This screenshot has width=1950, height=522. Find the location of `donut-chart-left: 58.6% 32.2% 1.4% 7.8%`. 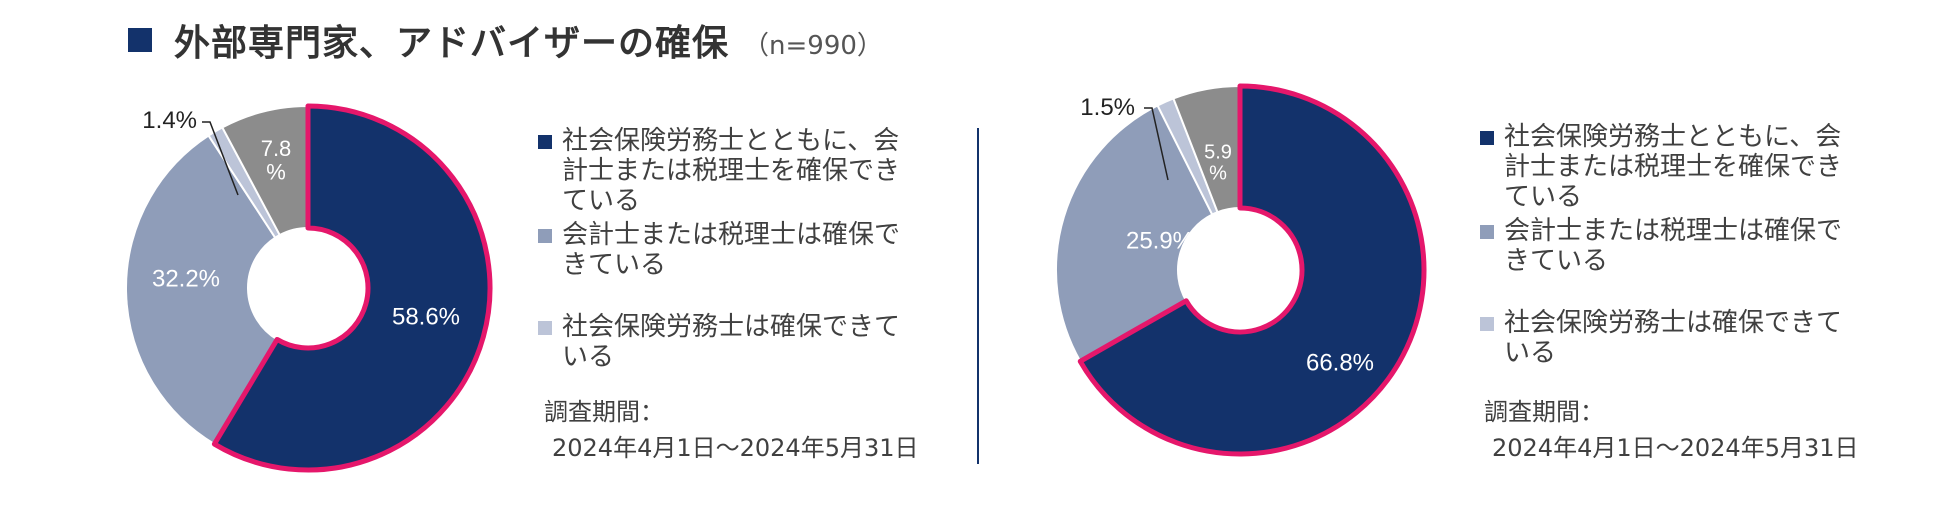

donut-chart-left: 58.6% 32.2% 1.4% 7.8% is located at coordinates (309, 288).